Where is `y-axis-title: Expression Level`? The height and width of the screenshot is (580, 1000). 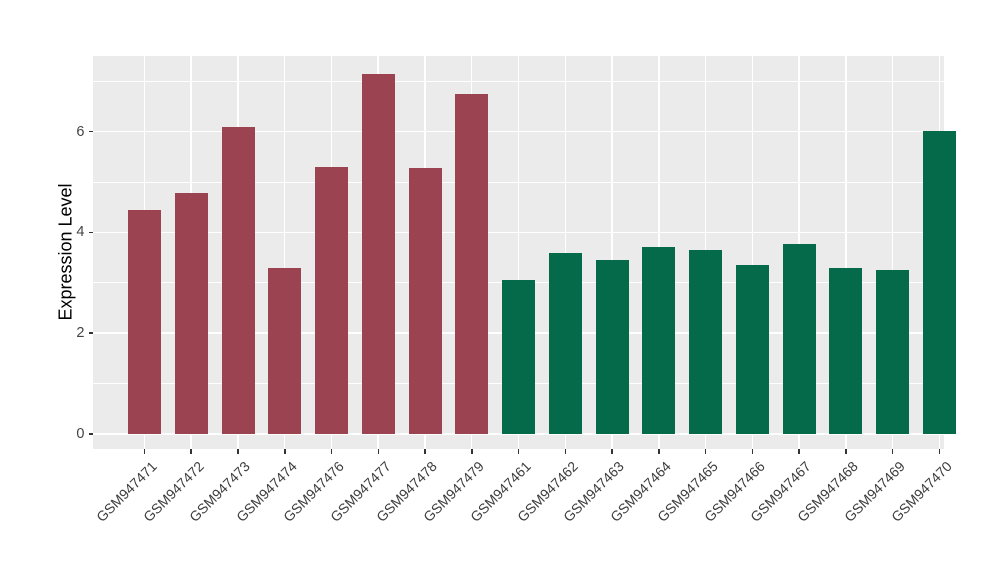
y-axis-title: Expression Level is located at coordinates (65, 252).